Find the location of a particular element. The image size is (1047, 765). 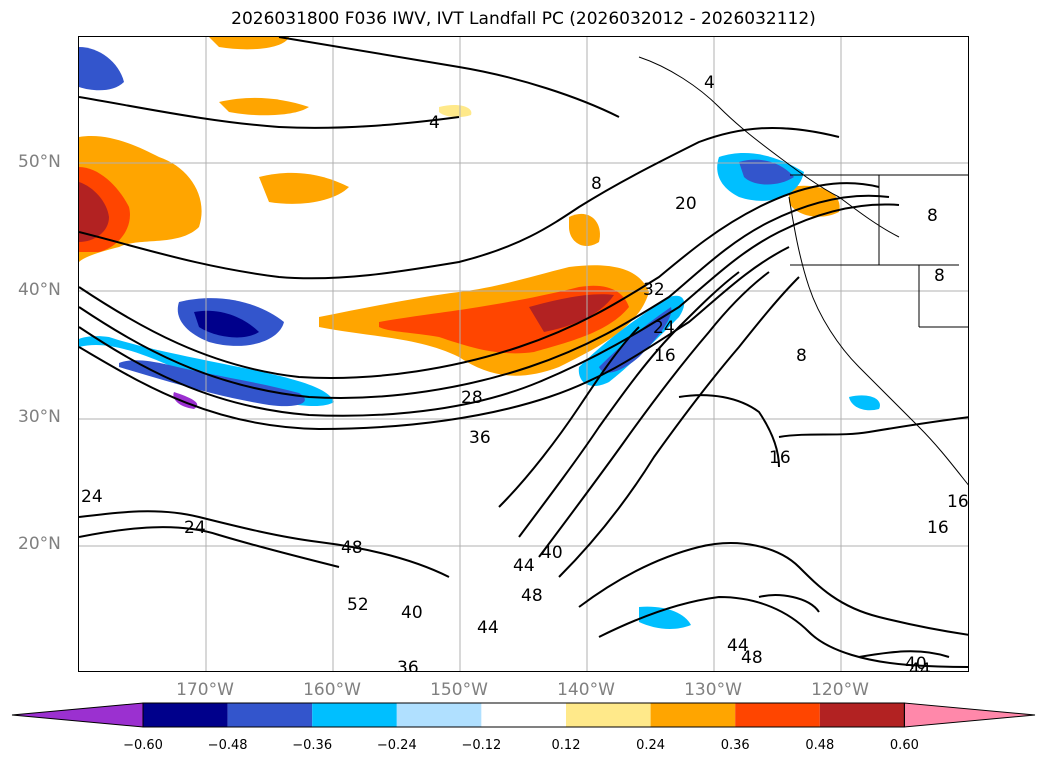

lon-label: 170°W is located at coordinates (205, 690).